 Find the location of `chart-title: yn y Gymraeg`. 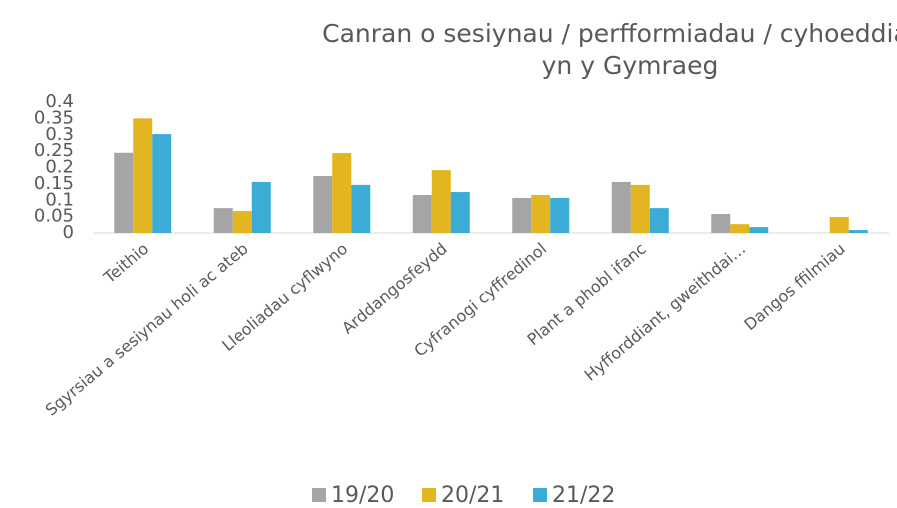

chart-title: yn y Gymraeg is located at coordinates (630, 65).